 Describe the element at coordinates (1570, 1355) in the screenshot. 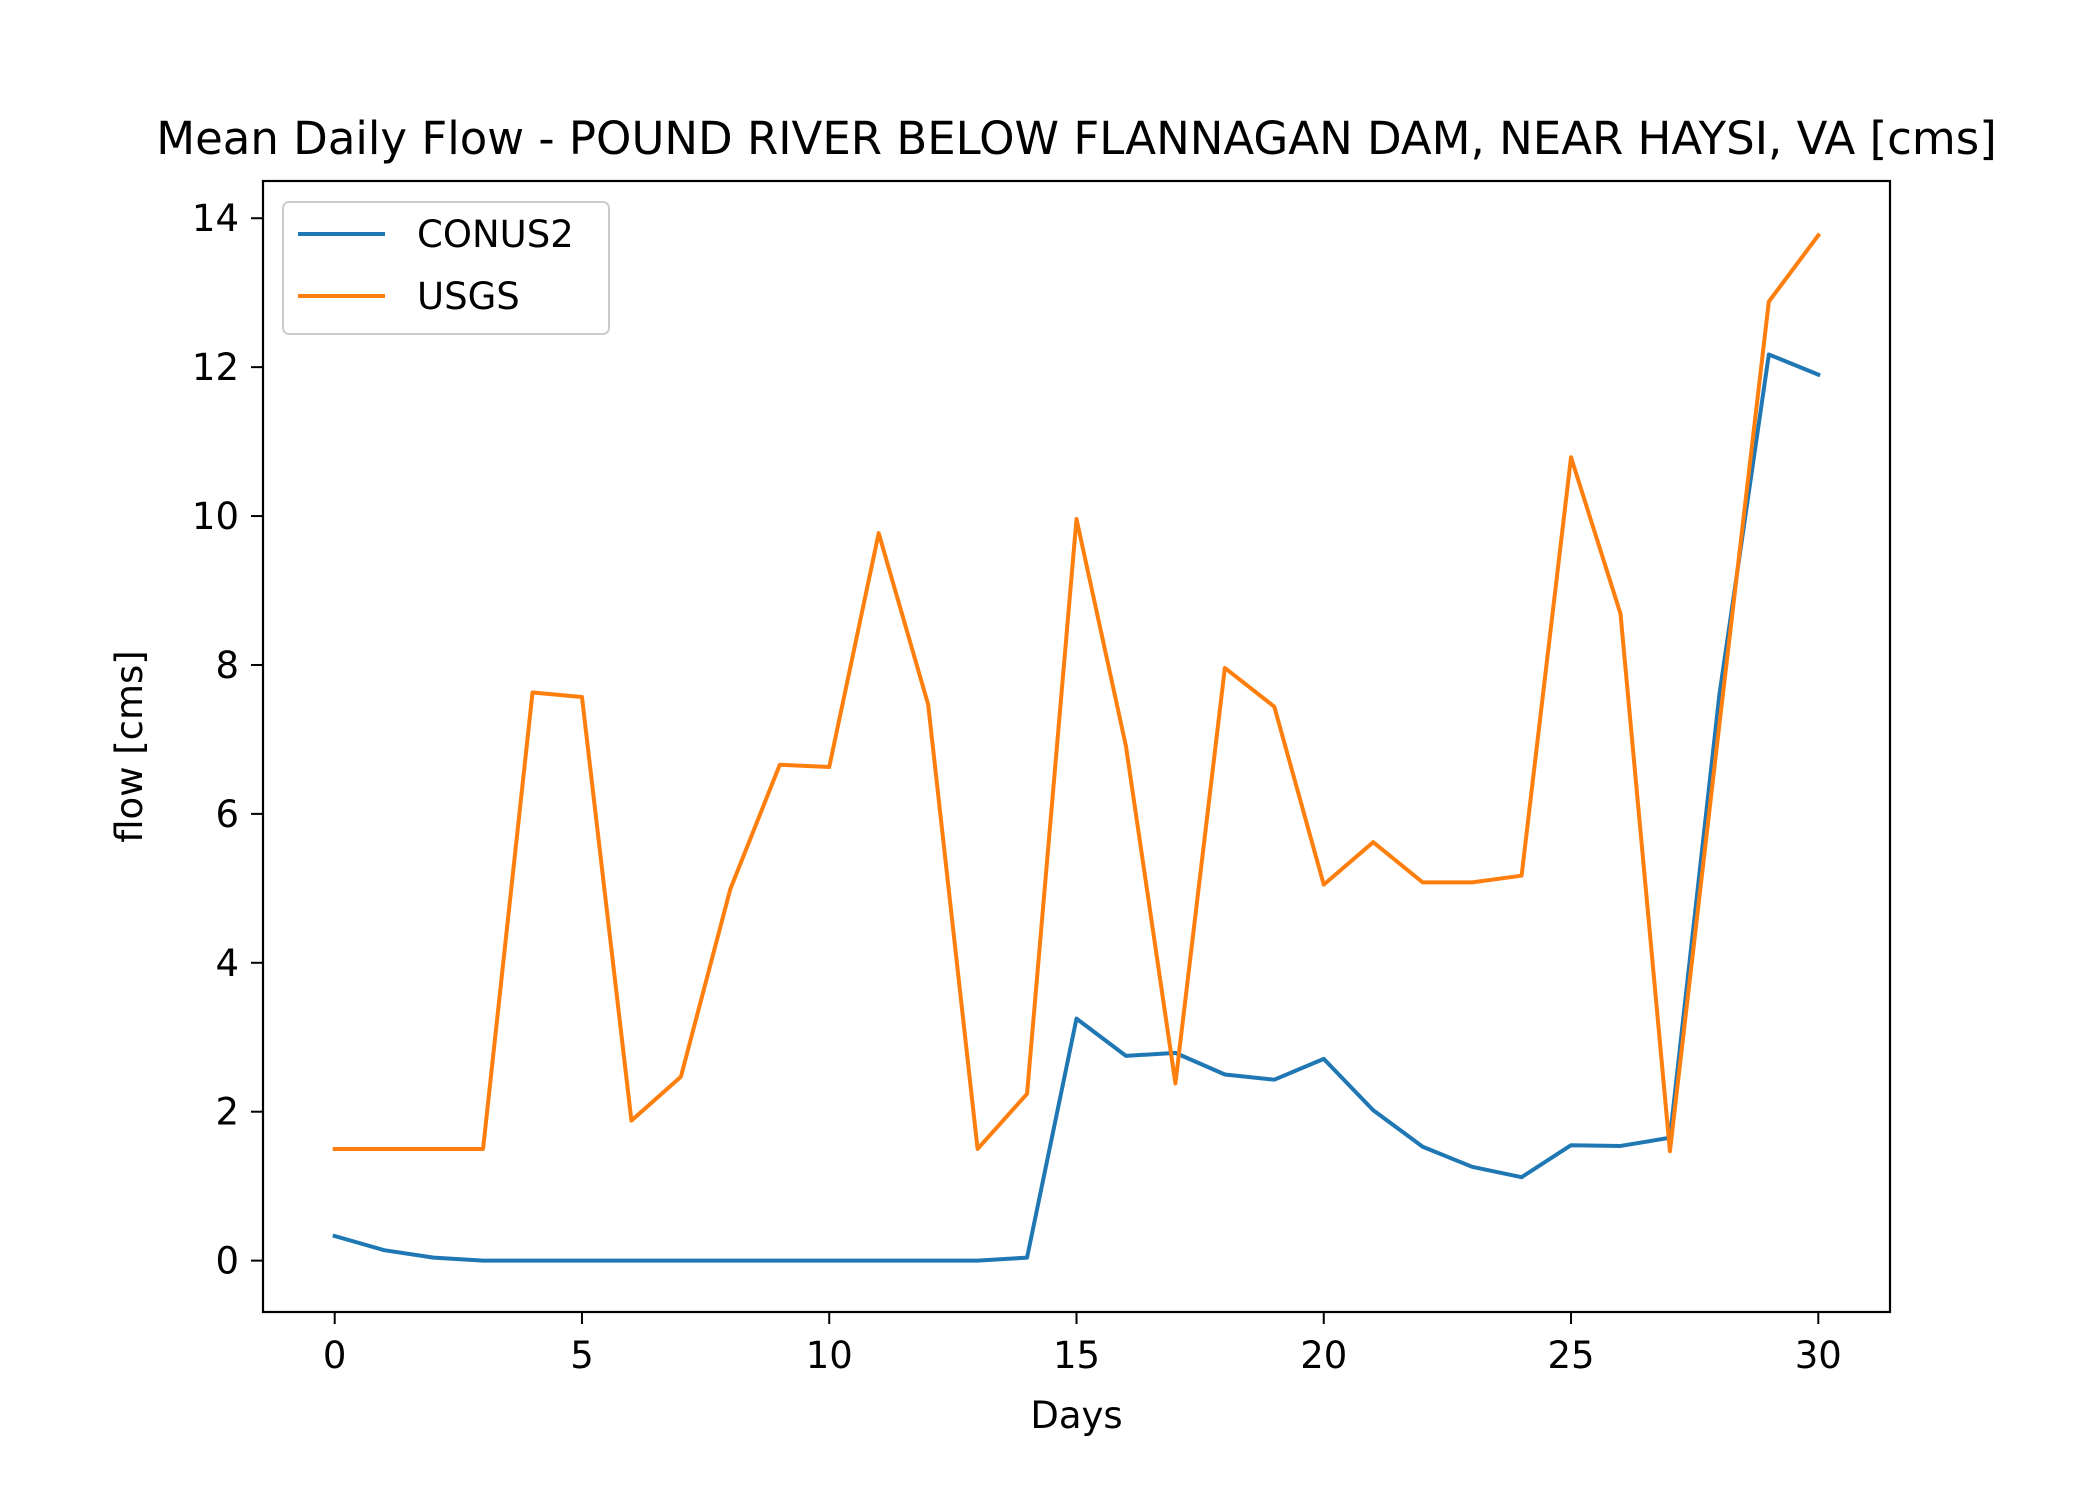

I see `x-tick-label: 25` at that location.